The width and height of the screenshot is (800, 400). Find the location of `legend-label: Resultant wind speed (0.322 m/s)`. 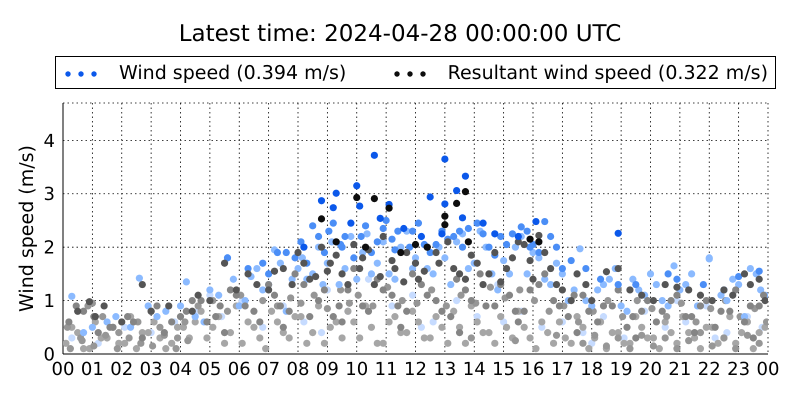

legend-label: Resultant wind speed (0.322 m/s) is located at coordinates (608, 73).